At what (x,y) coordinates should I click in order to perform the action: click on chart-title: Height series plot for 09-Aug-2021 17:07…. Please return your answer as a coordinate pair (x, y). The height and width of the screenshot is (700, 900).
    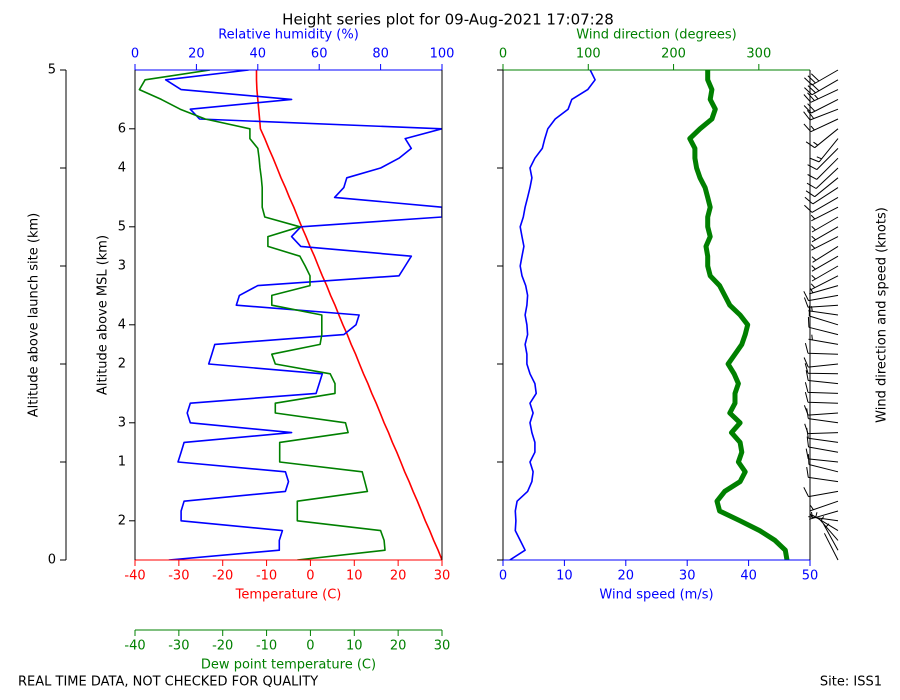
    Looking at the image, I should click on (448, 20).